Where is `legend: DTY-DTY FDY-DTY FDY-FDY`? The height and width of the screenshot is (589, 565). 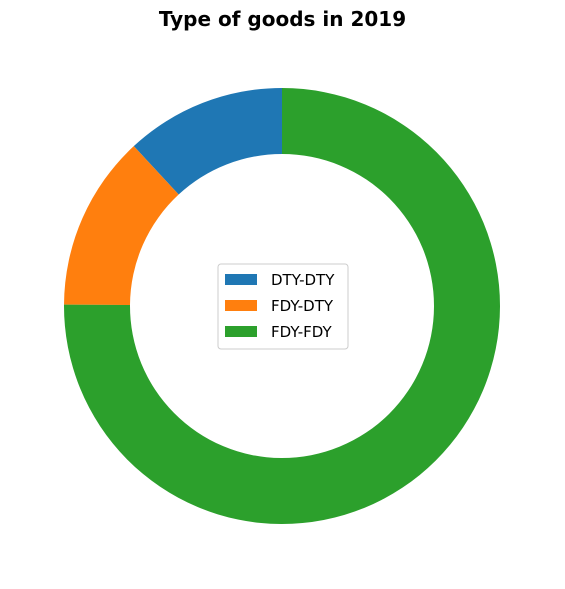 legend: DTY-DTY FDY-DTY FDY-FDY is located at coordinates (283, 306).